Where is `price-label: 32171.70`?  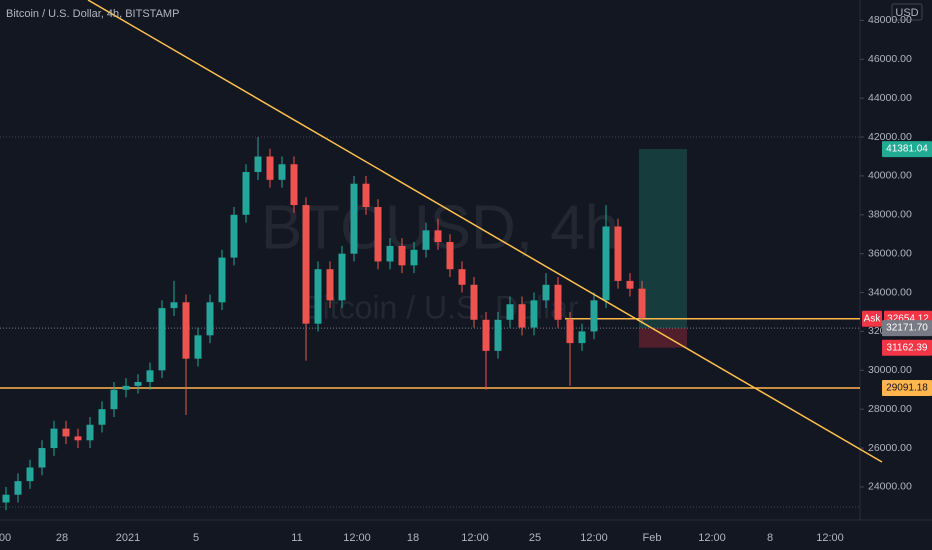
price-label: 32171.70 is located at coordinates (907, 328).